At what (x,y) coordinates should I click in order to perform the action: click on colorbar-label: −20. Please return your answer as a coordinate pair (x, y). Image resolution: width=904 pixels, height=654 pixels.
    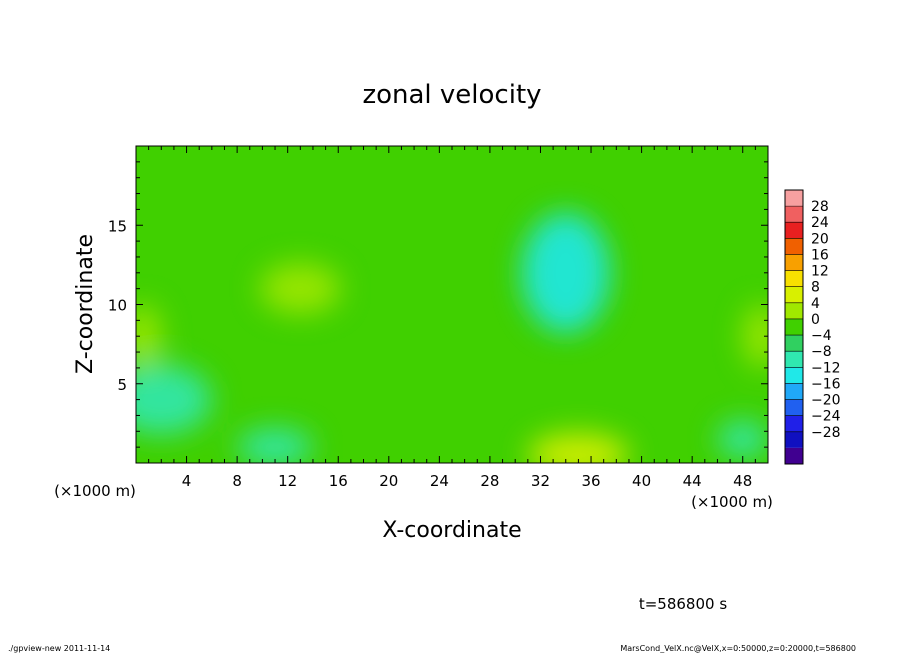
    Looking at the image, I should click on (826, 401).